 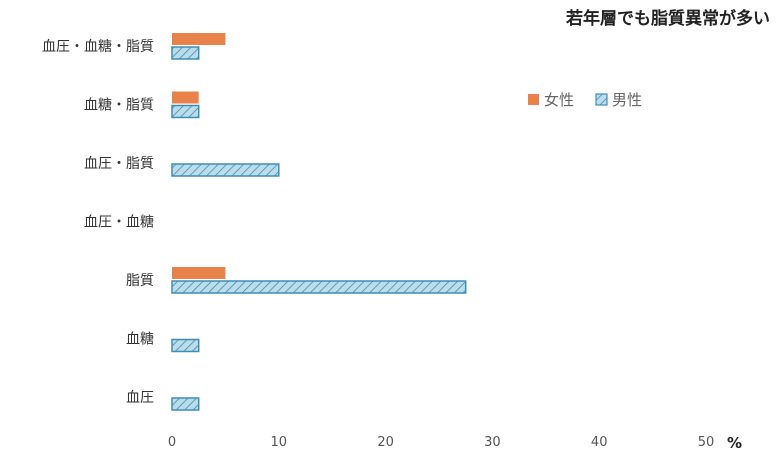 I want to click on category-label: 血圧・血糖・脂質, so click(x=98, y=47).